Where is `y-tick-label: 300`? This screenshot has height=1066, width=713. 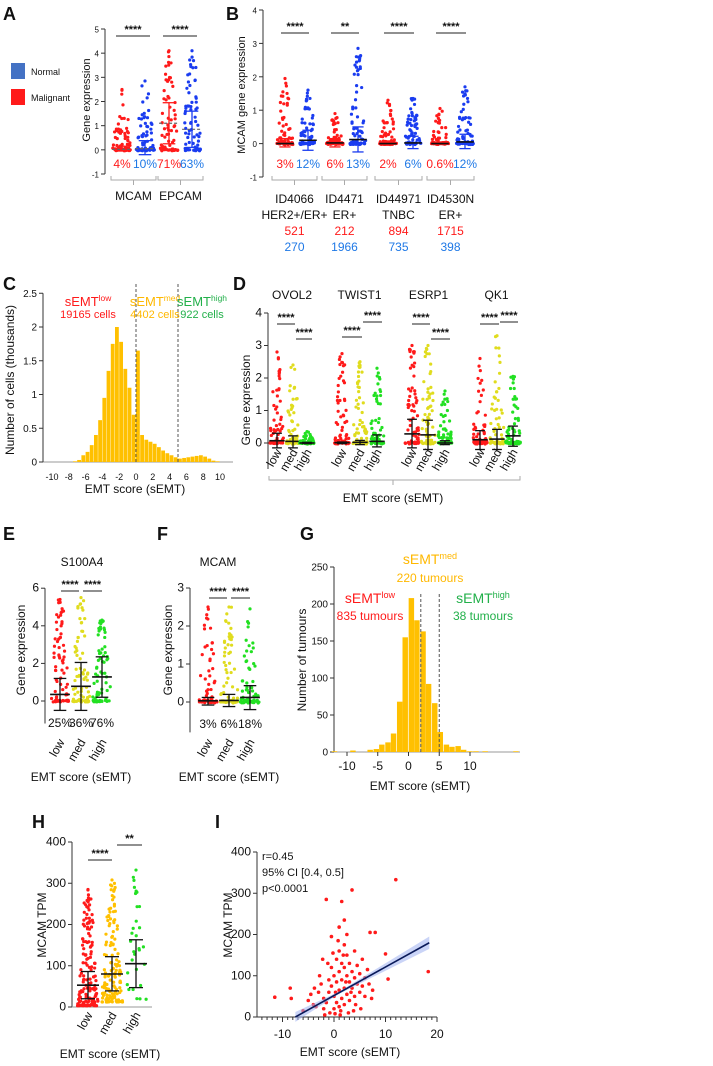
y-tick-label: 300 is located at coordinates (241, 893).